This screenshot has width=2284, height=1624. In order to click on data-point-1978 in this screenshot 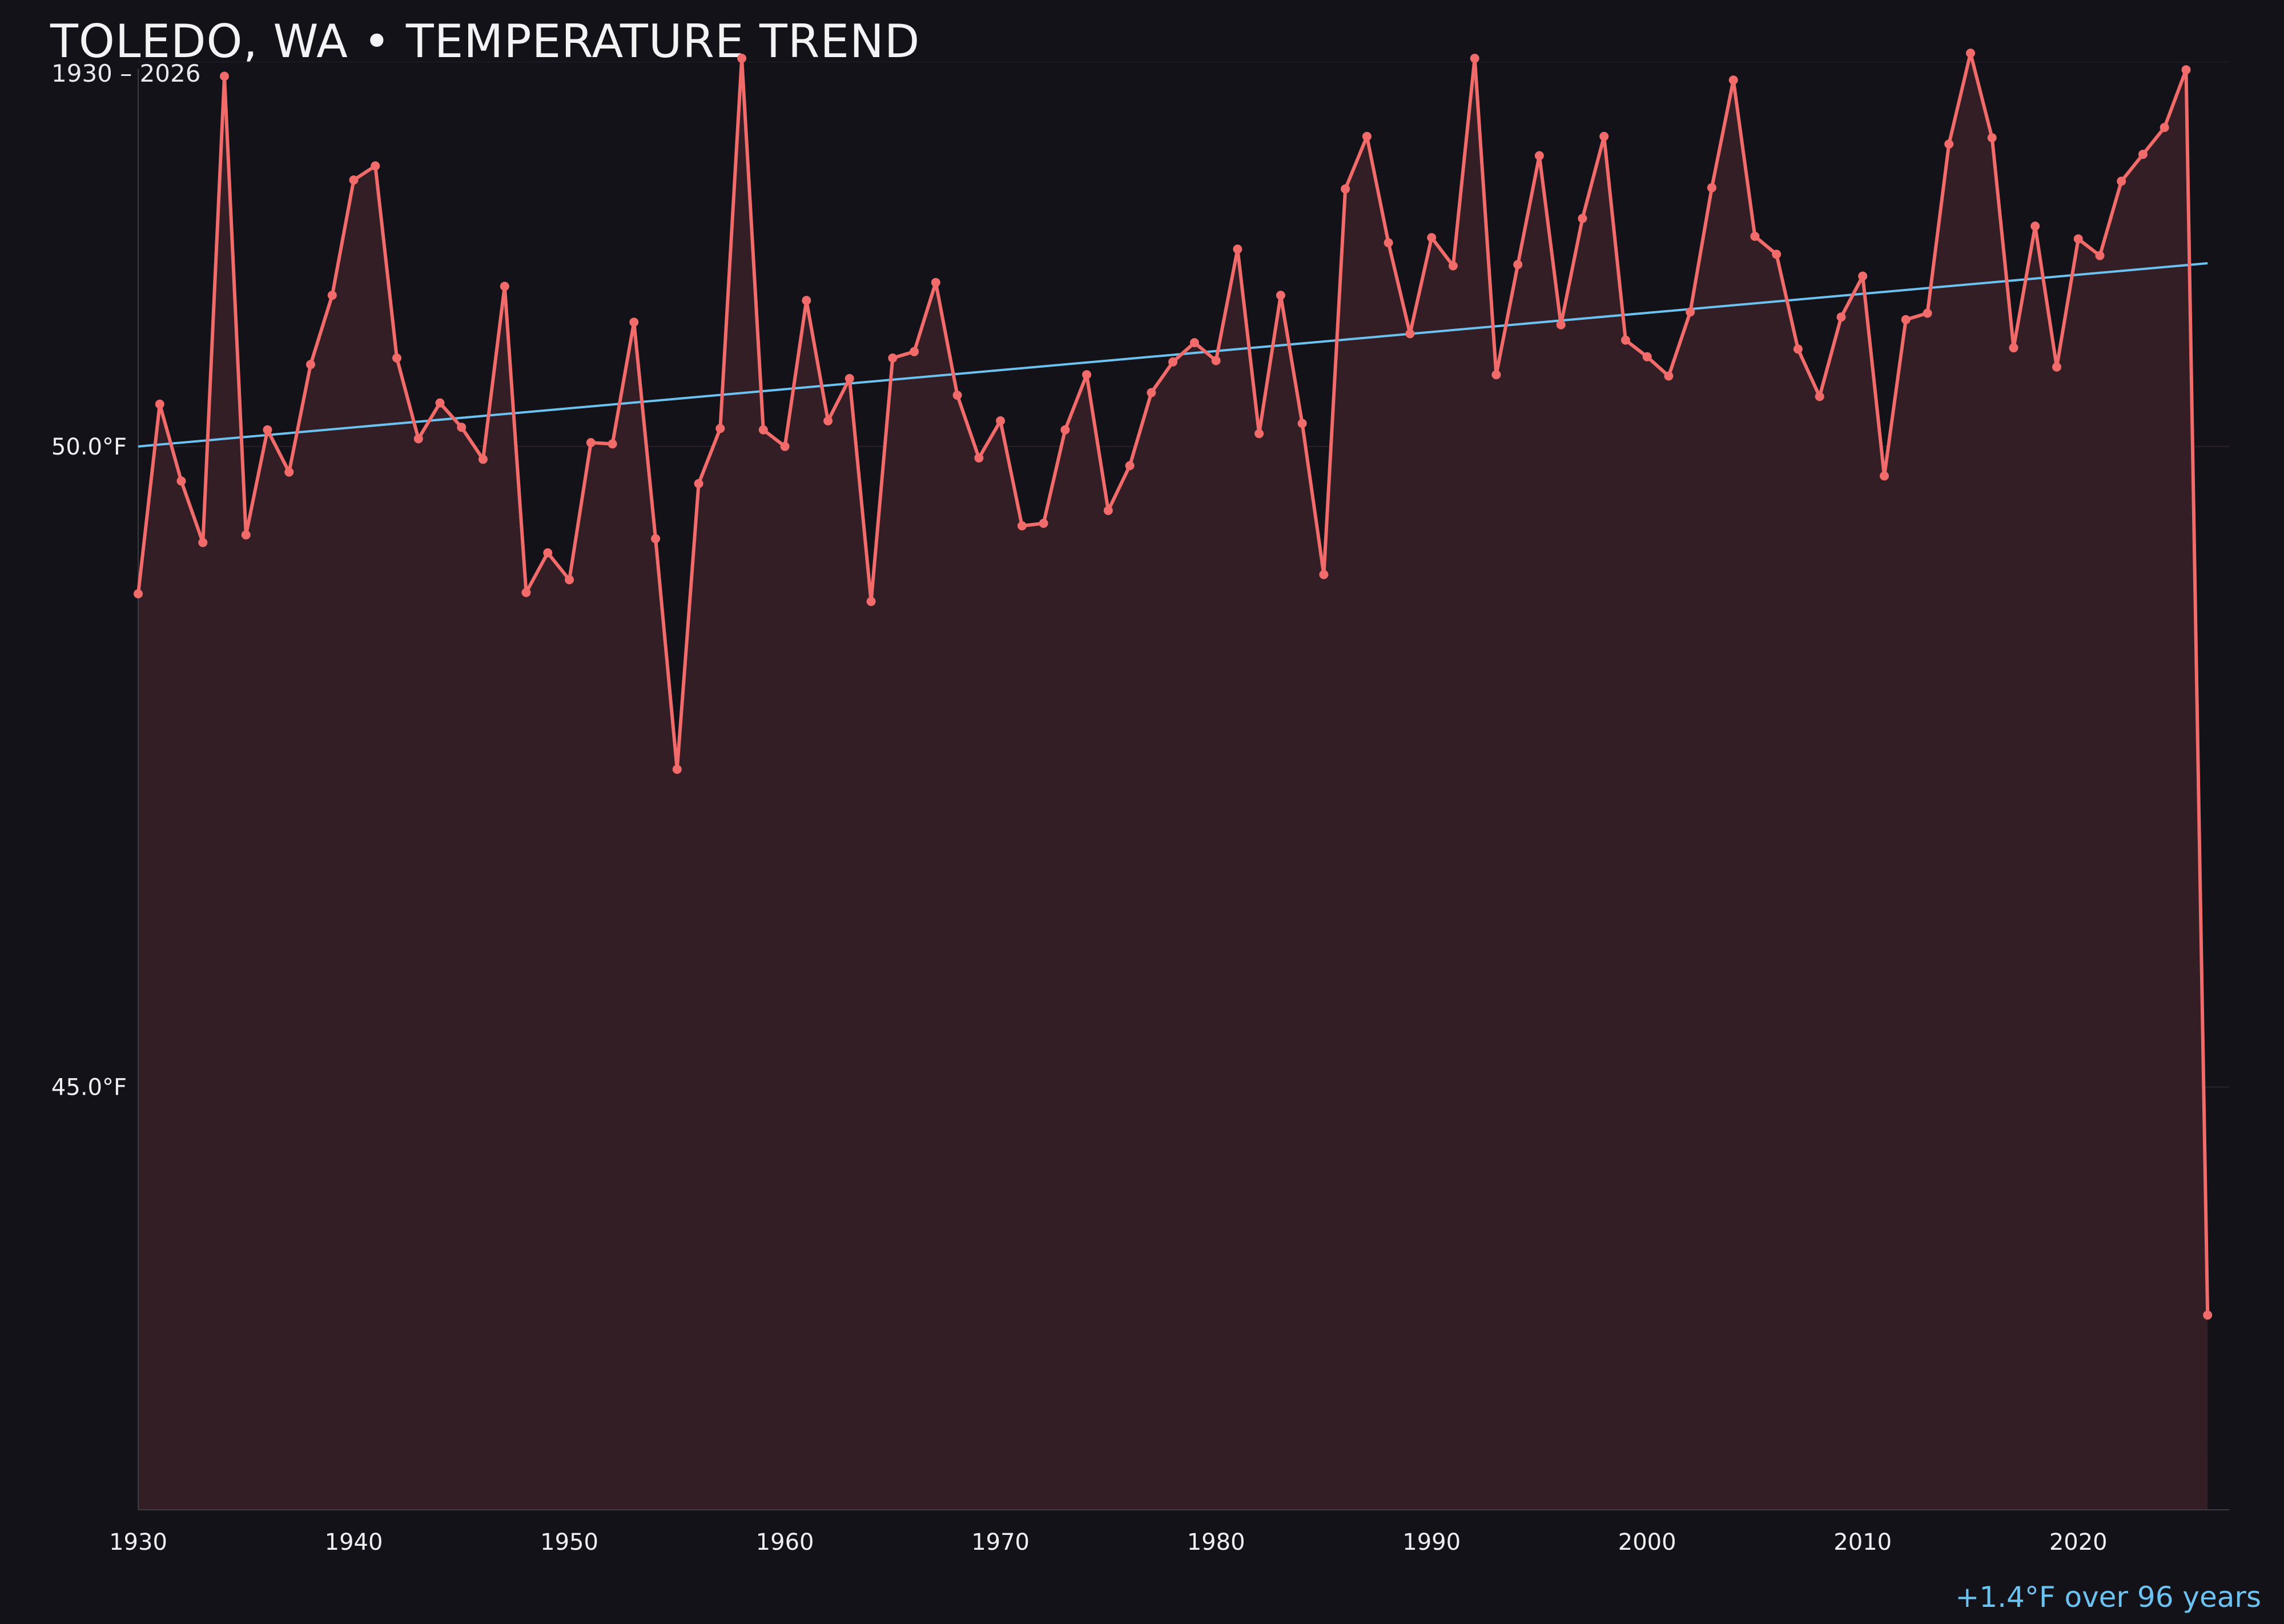, I will do `click(1173, 362)`.